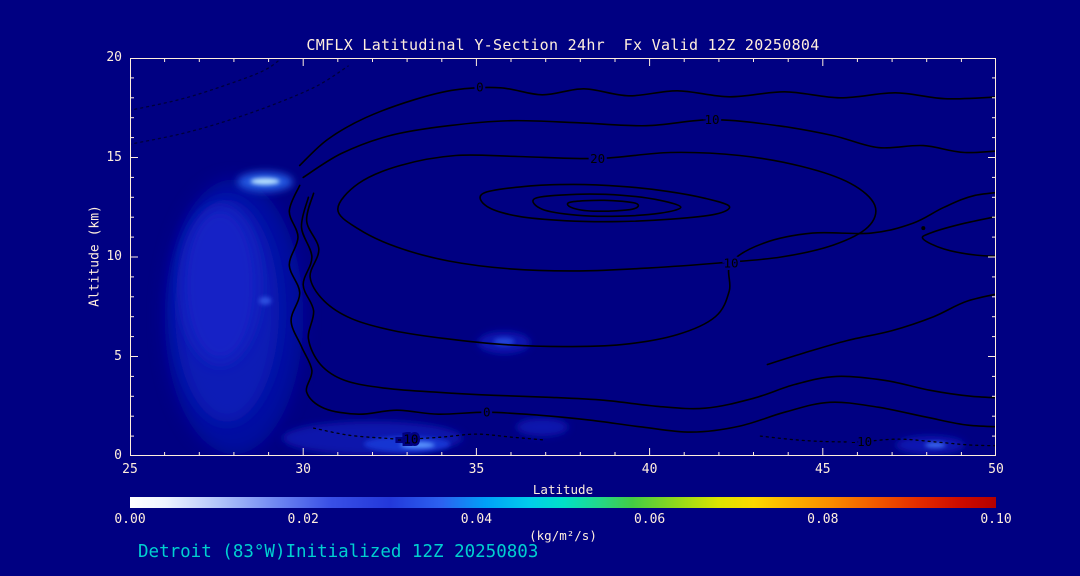 The width and height of the screenshot is (1080, 576). Describe the element at coordinates (130, 519) in the screenshot. I see `colorbar-tick-label-0.00: 0.00` at that location.